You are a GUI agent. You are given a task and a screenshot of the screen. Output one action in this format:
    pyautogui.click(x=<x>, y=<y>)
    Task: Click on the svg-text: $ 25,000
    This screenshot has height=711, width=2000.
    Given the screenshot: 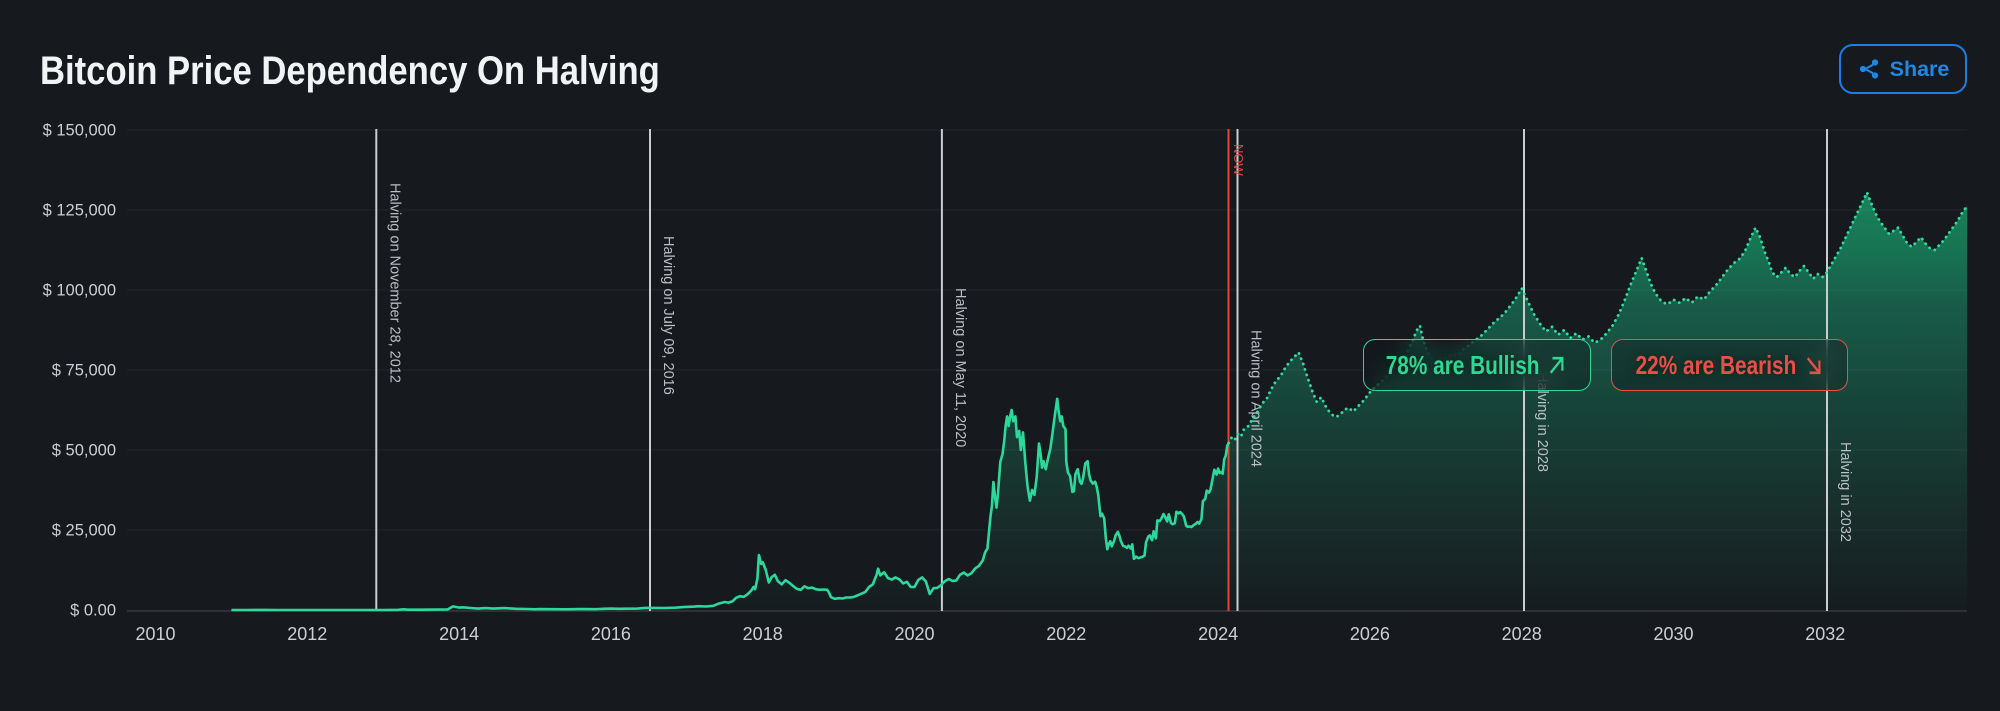 What is the action you would take?
    pyautogui.click(x=84, y=531)
    